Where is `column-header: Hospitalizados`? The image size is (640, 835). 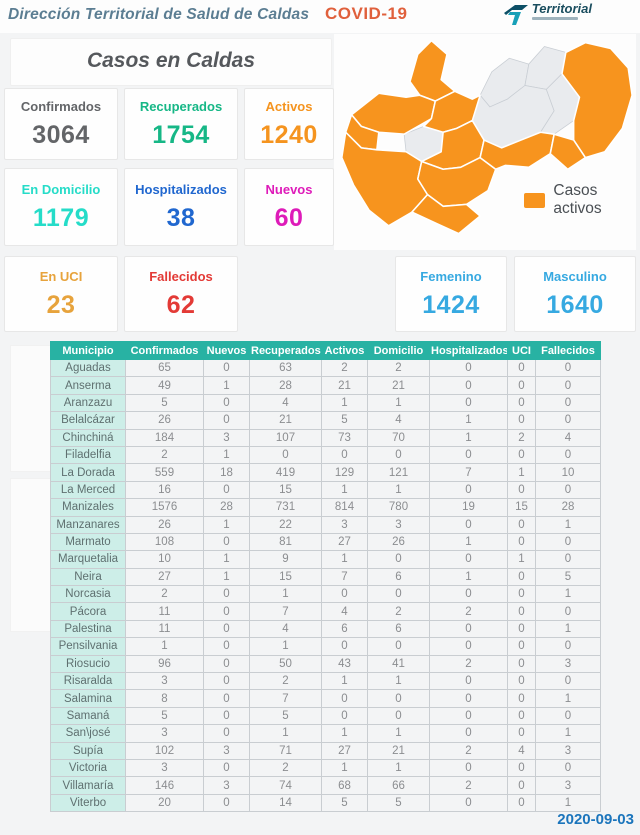 column-header: Hospitalizados is located at coordinates (468, 350).